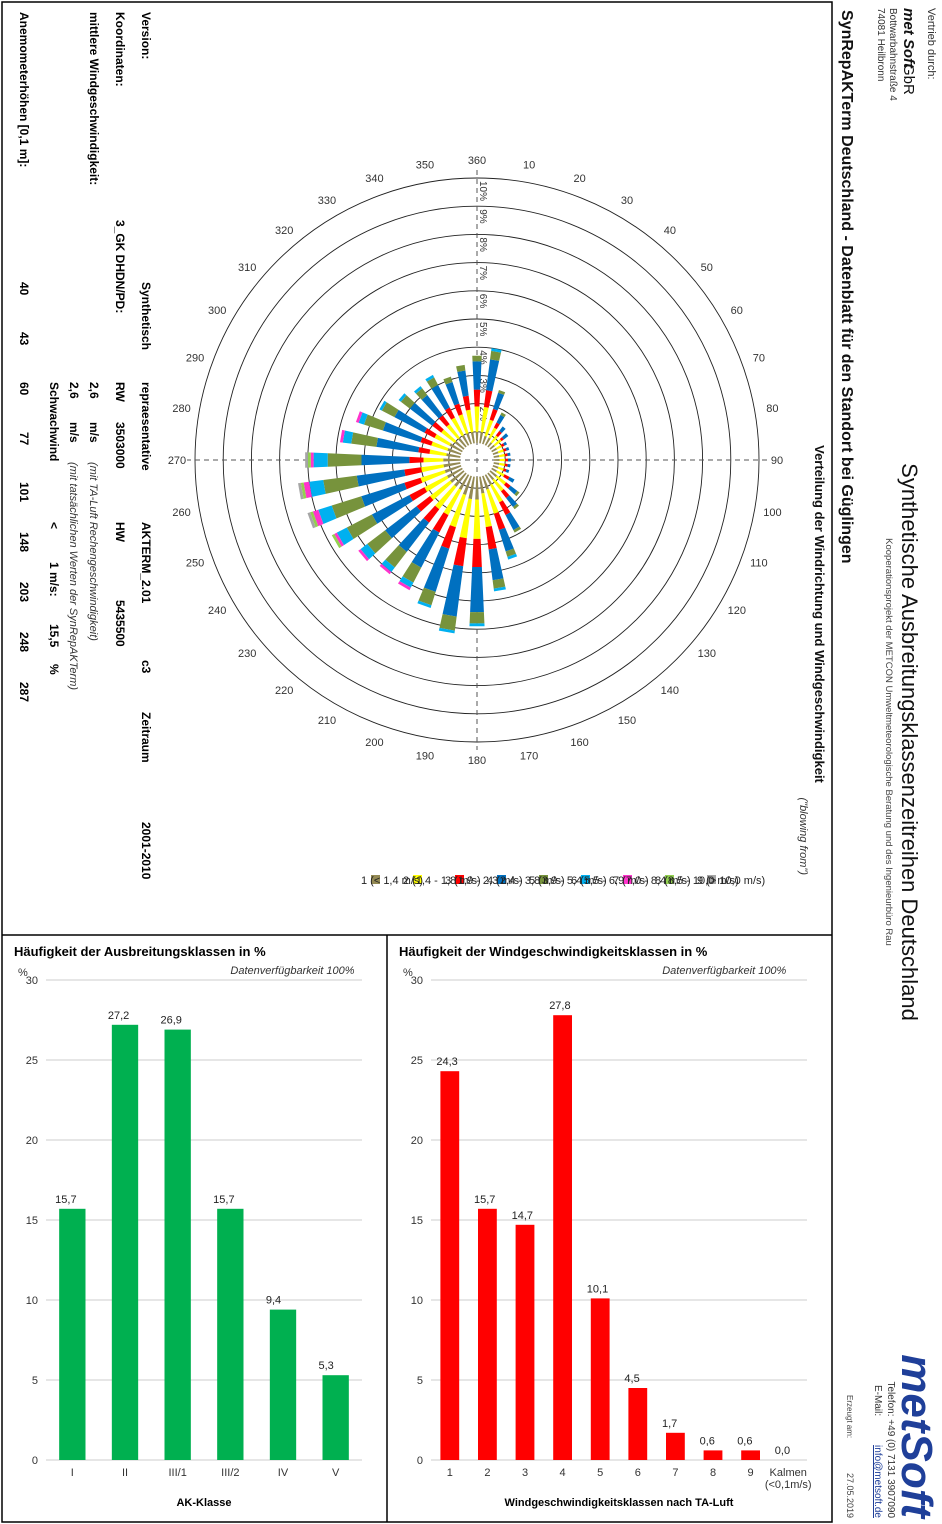  I want to click on bar-value-label: 27,8, so click(559, 1006).